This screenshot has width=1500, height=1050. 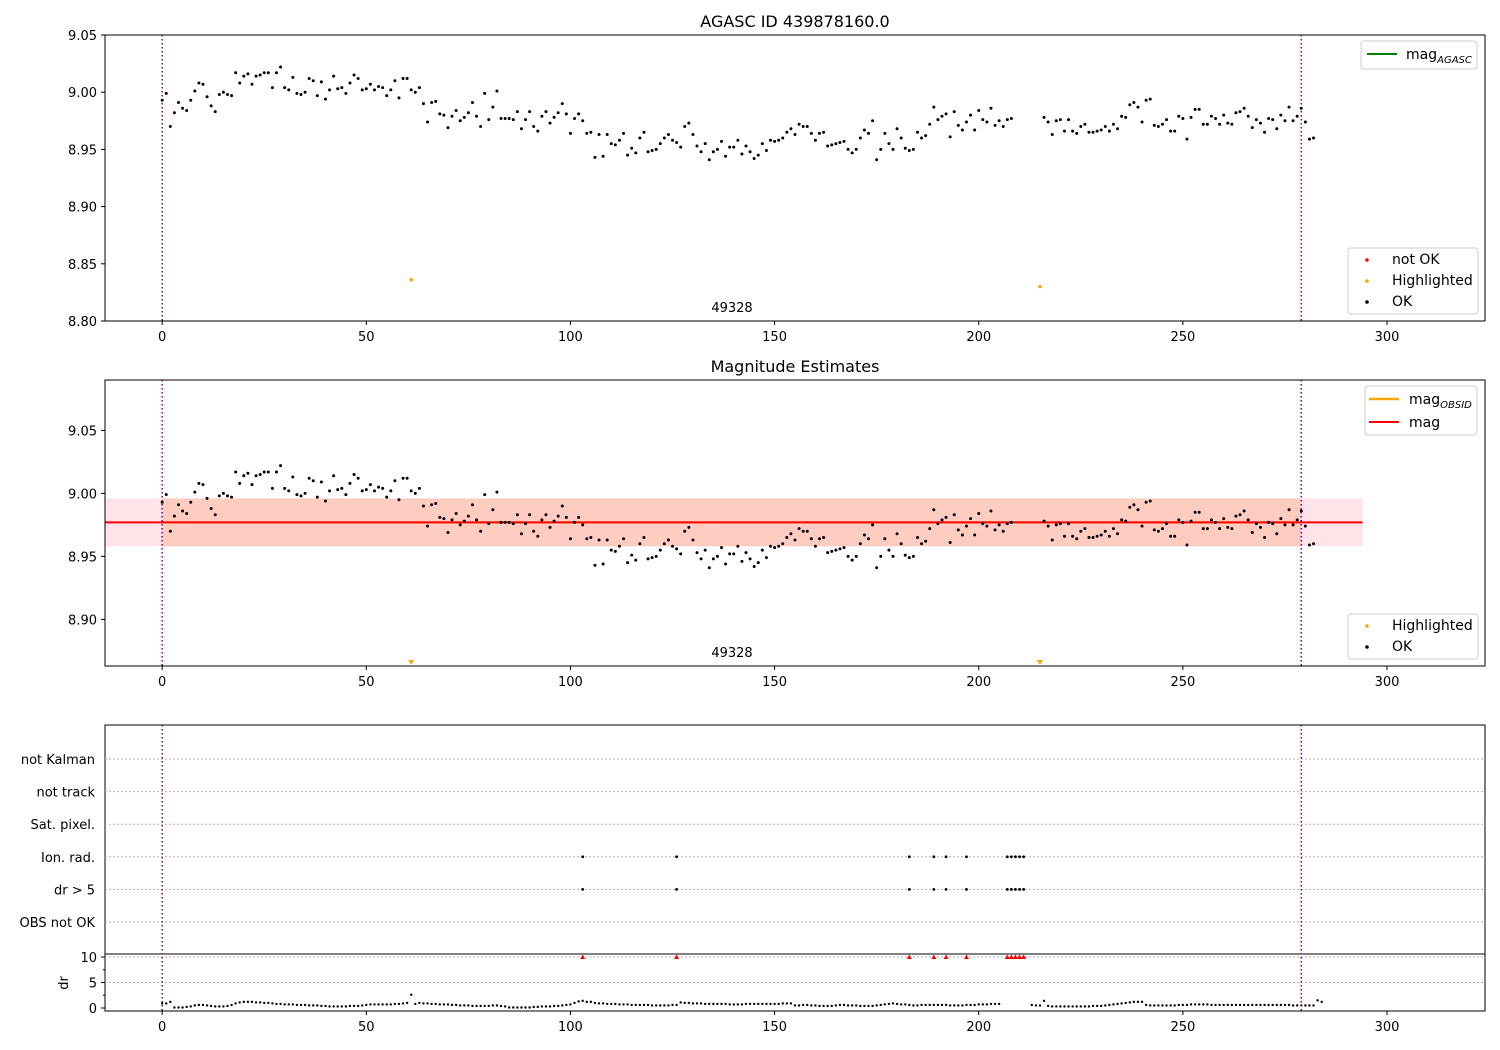 What do you see at coordinates (82, 208) in the screenshot?
I see `y-tick-label: 8.90` at bounding box center [82, 208].